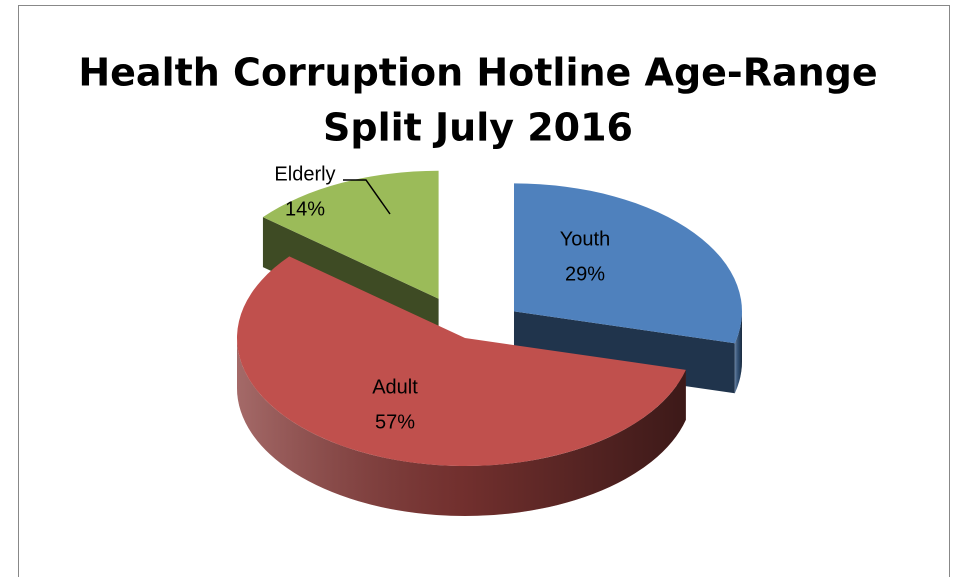 The width and height of the screenshot is (956, 582). I want to click on slice-value-label: 29%, so click(585, 274).